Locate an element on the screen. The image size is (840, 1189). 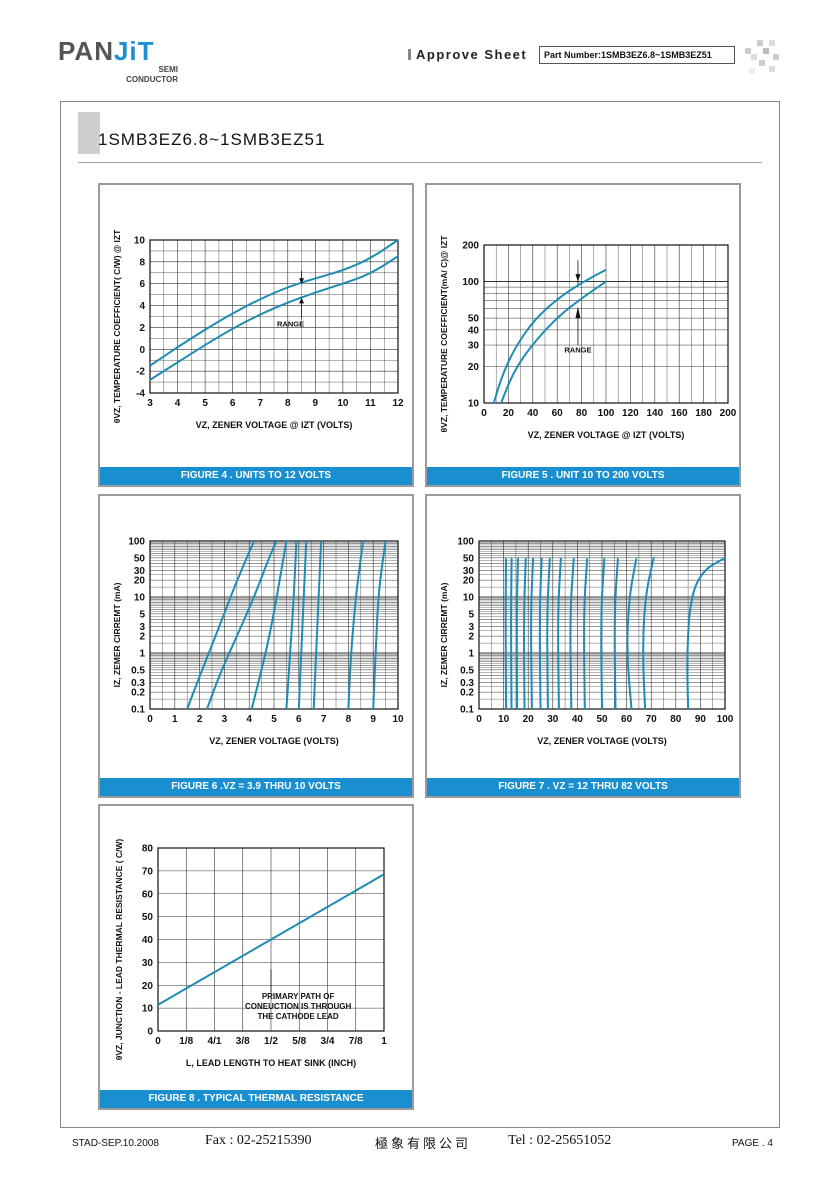
x-tick-label: 140 is located at coordinates (654, 413).